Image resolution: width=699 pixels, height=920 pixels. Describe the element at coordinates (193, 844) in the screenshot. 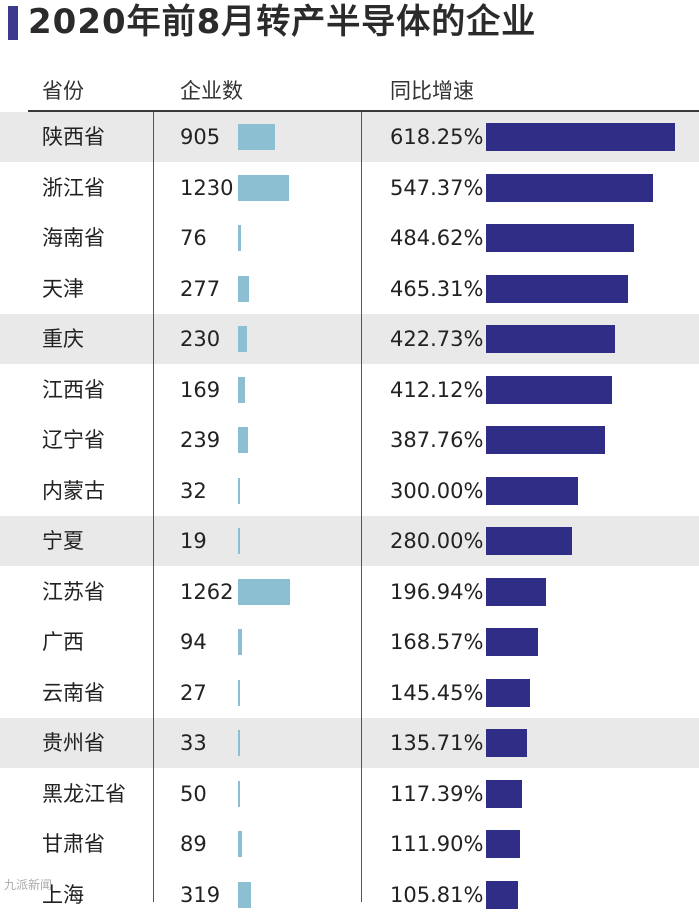

I see `count-value: 89` at that location.